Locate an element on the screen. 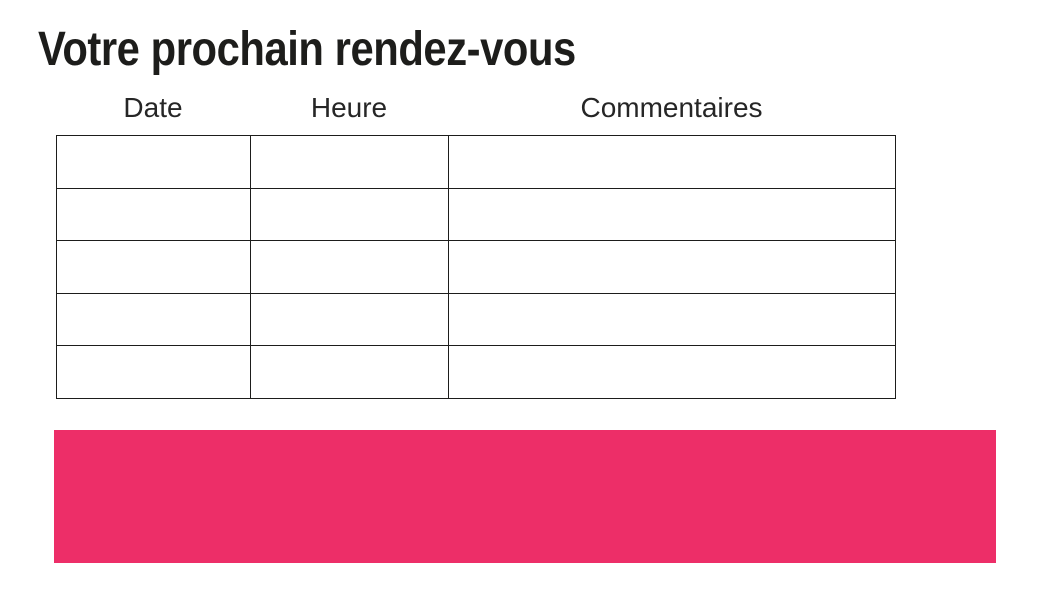 The height and width of the screenshot is (600, 1050). column-header-heure: Heure is located at coordinates (349, 107).